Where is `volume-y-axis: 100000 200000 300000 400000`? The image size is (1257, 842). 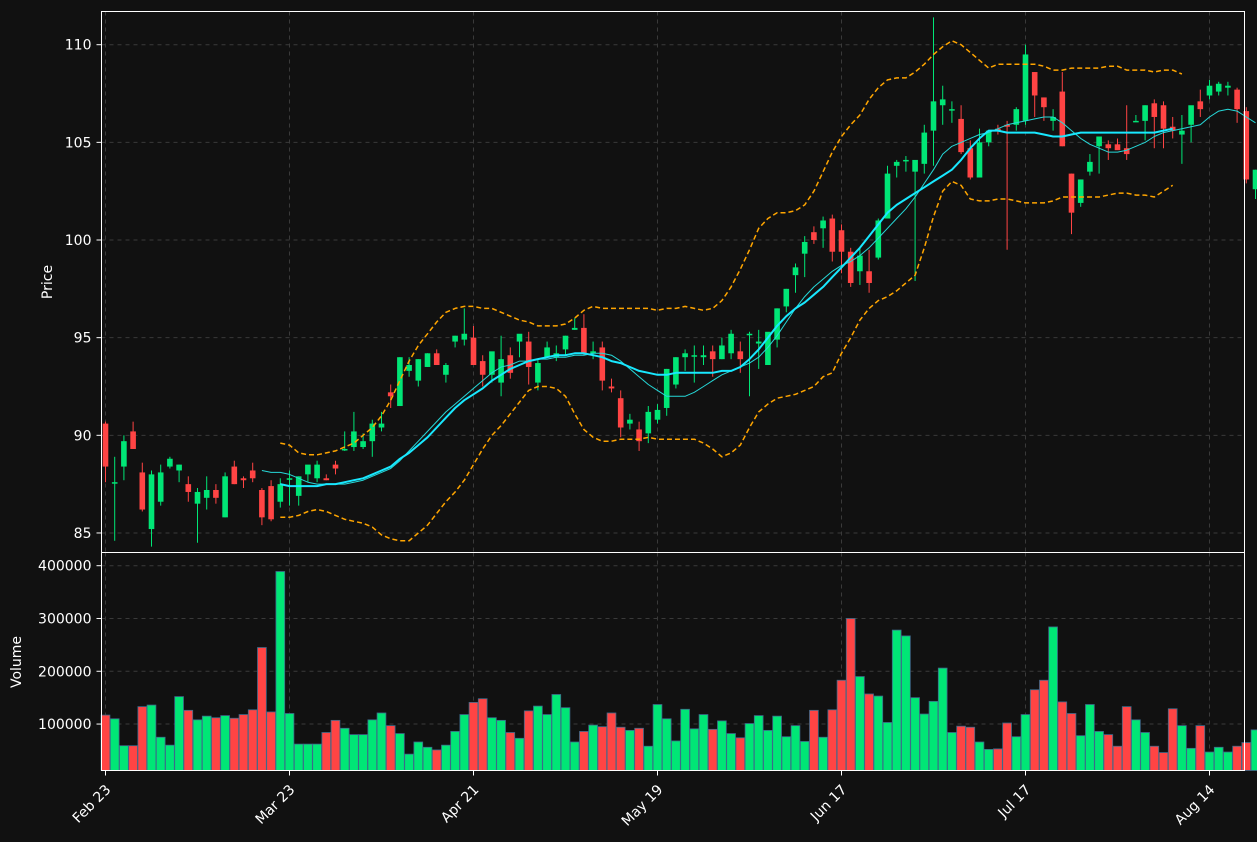 volume-y-axis: 100000 200000 300000 400000 is located at coordinates (70, 646).